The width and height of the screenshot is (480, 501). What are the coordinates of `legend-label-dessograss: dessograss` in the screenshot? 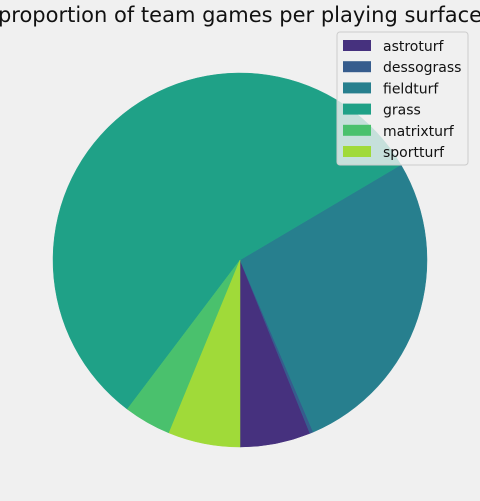 It's located at (422, 68).